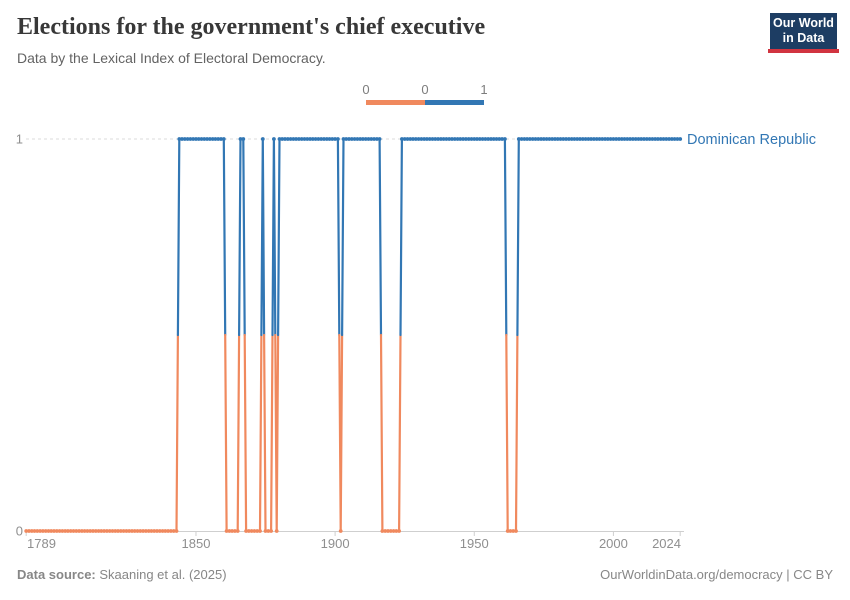 The width and height of the screenshot is (850, 600). What do you see at coordinates (19, 531) in the screenshot?
I see `y-tick-label: 0` at bounding box center [19, 531].